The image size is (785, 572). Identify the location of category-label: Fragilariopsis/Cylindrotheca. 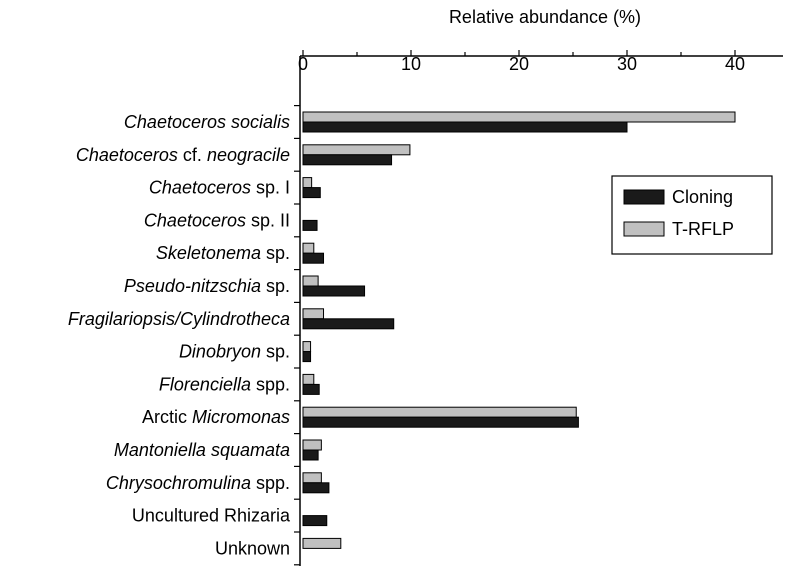
(179, 319).